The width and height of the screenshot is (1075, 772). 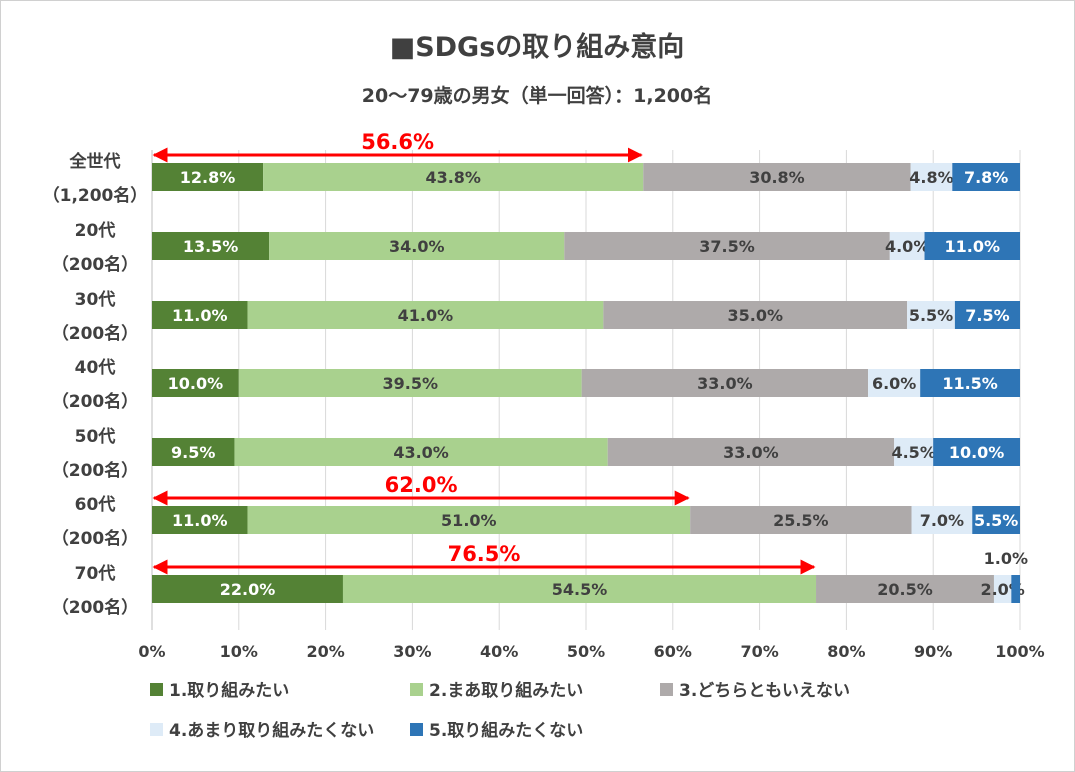 What do you see at coordinates (1019, 651) in the screenshot?
I see `x-tick-label: 100%` at bounding box center [1019, 651].